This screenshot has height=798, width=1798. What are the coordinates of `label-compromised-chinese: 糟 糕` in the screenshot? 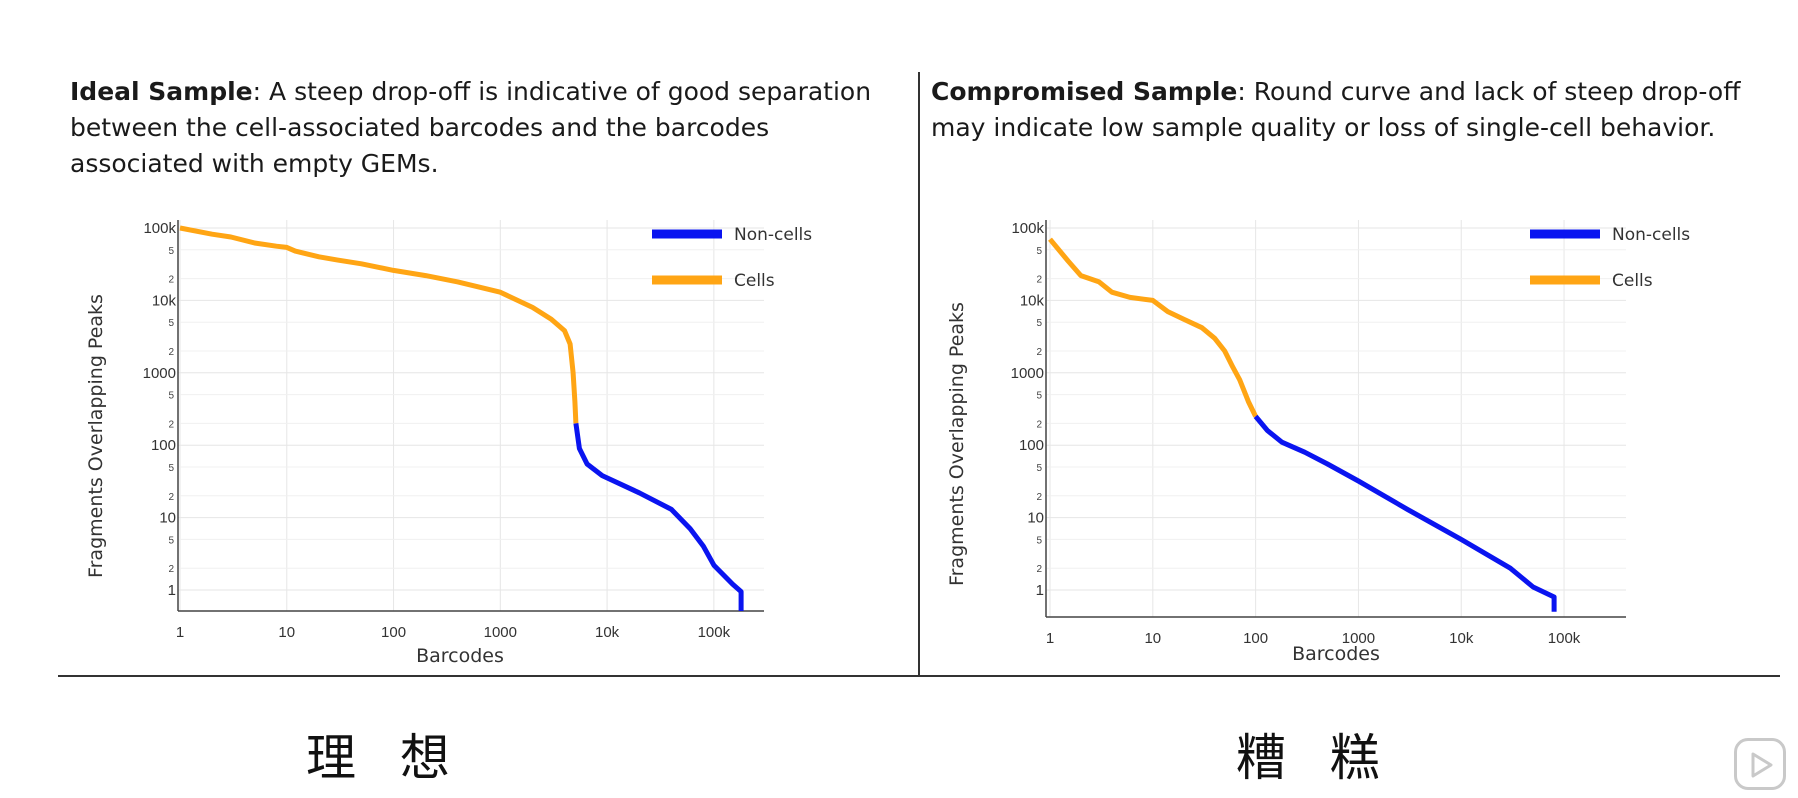 It's located at (1315, 758).